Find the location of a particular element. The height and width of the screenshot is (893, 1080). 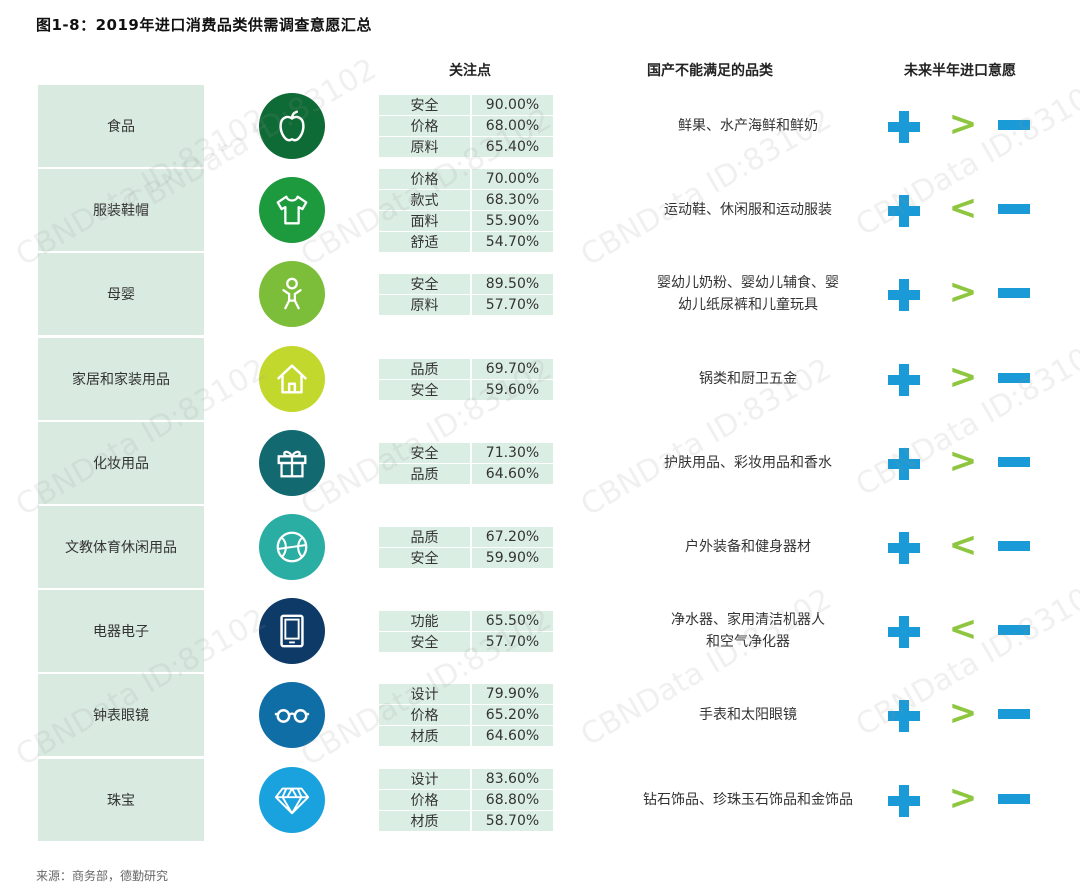

baby-icon is located at coordinates (292, 294).